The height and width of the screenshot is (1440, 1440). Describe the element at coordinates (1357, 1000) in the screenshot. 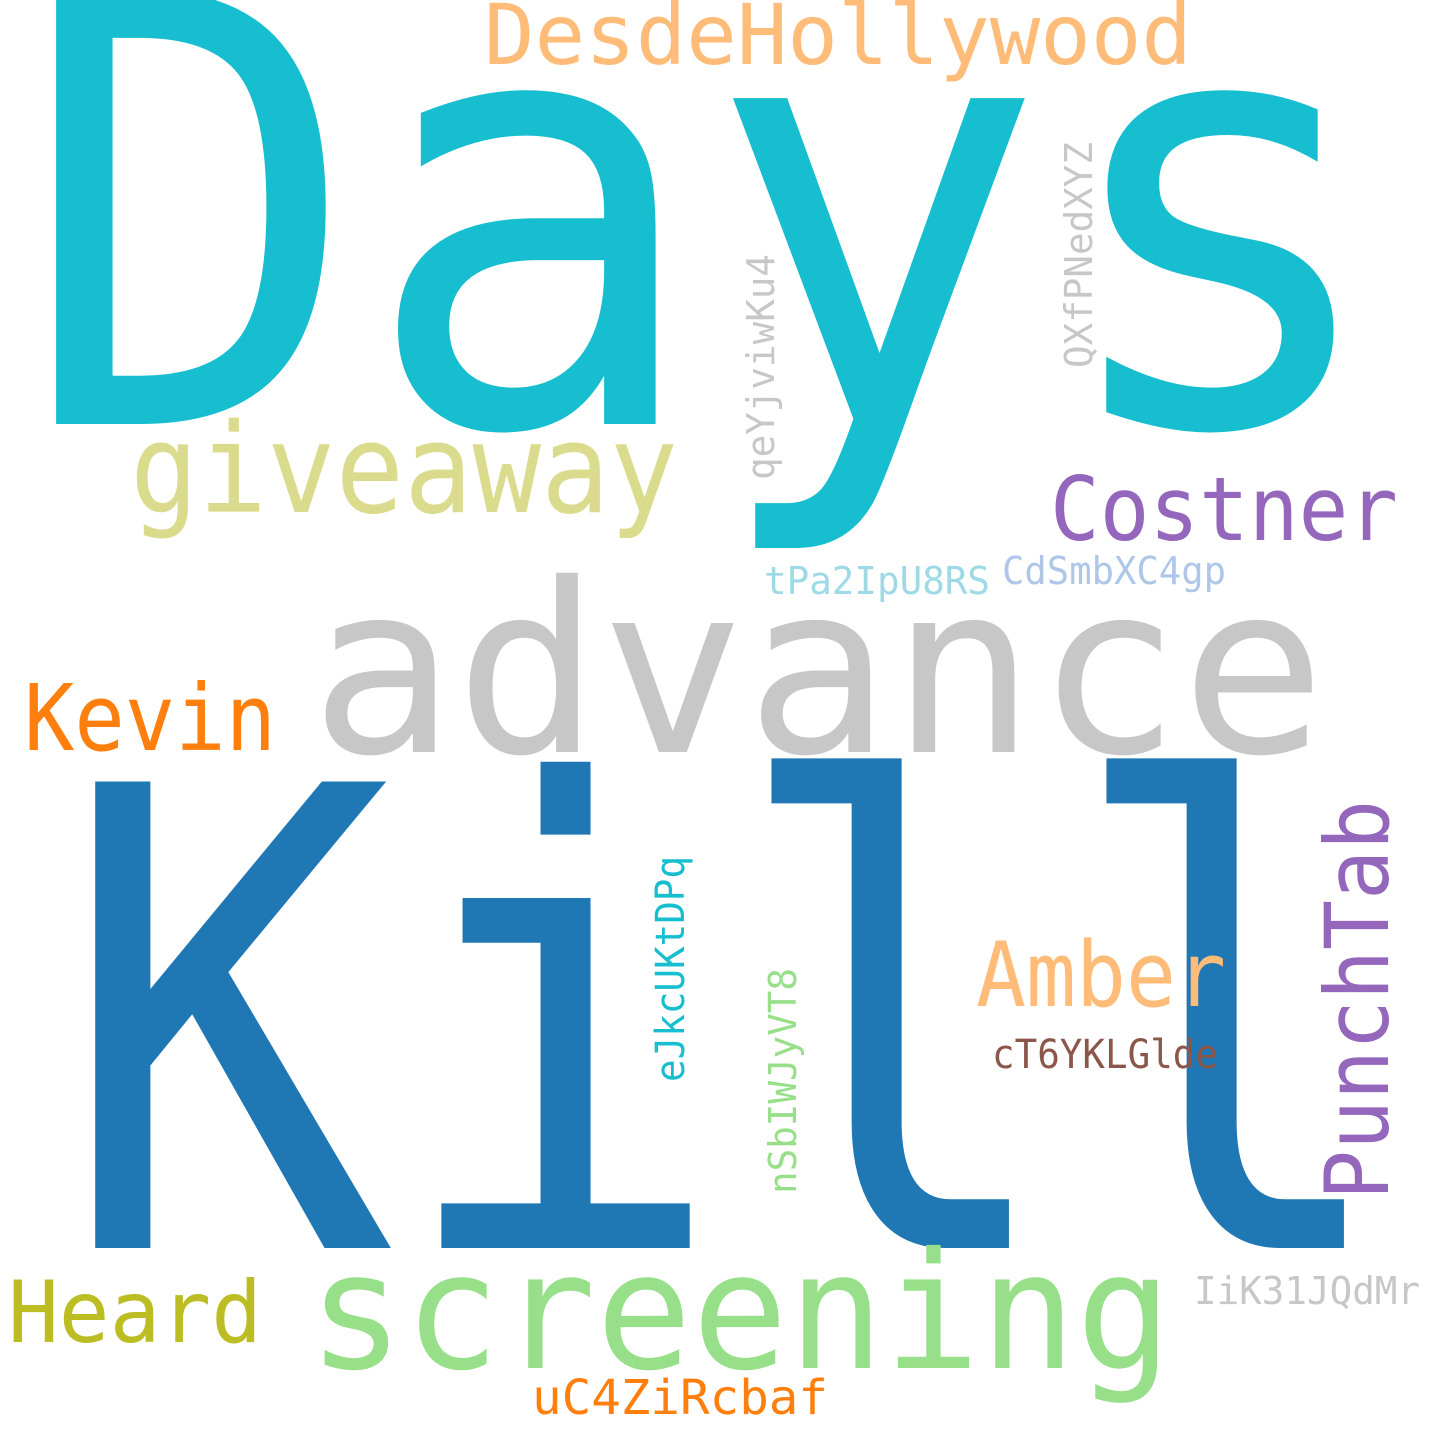

I see `word-punchtab: PunchTab` at that location.